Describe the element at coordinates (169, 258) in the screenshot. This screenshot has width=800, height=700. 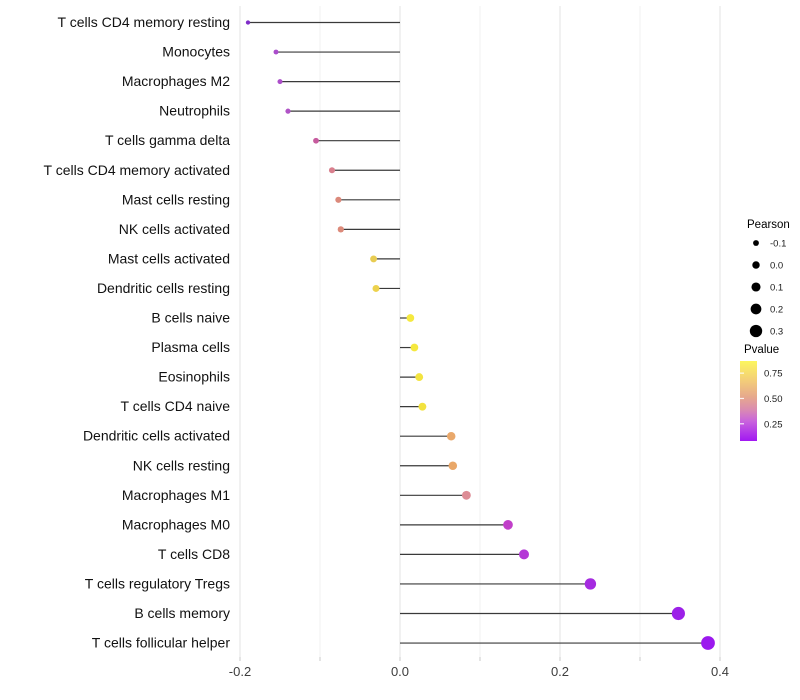
I see `y-axis-category-label: Mast cells activated` at that location.